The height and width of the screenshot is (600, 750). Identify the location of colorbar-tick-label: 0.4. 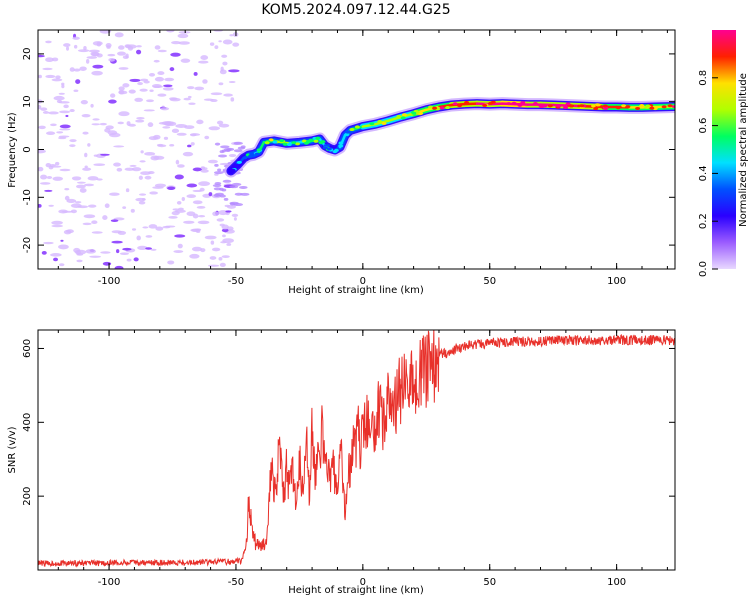
(703, 173).